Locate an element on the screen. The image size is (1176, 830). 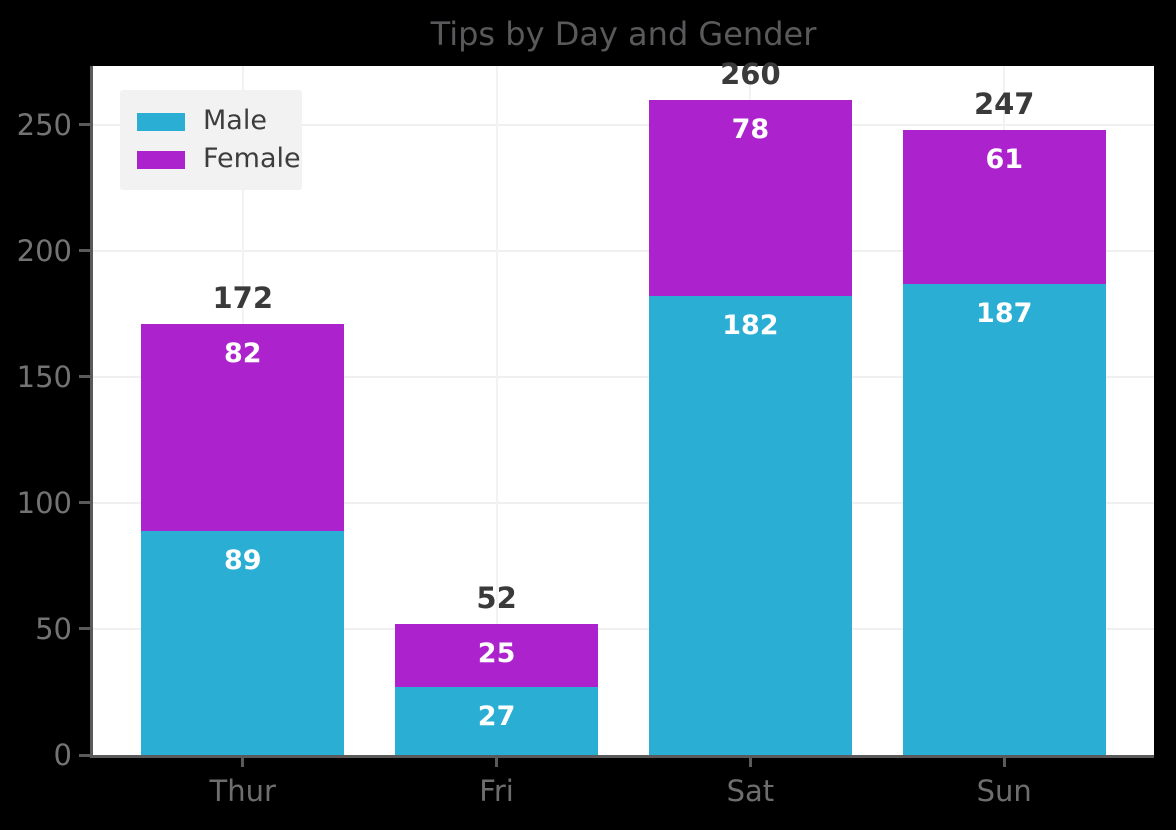
x-tick-label: Fri is located at coordinates (496, 791).